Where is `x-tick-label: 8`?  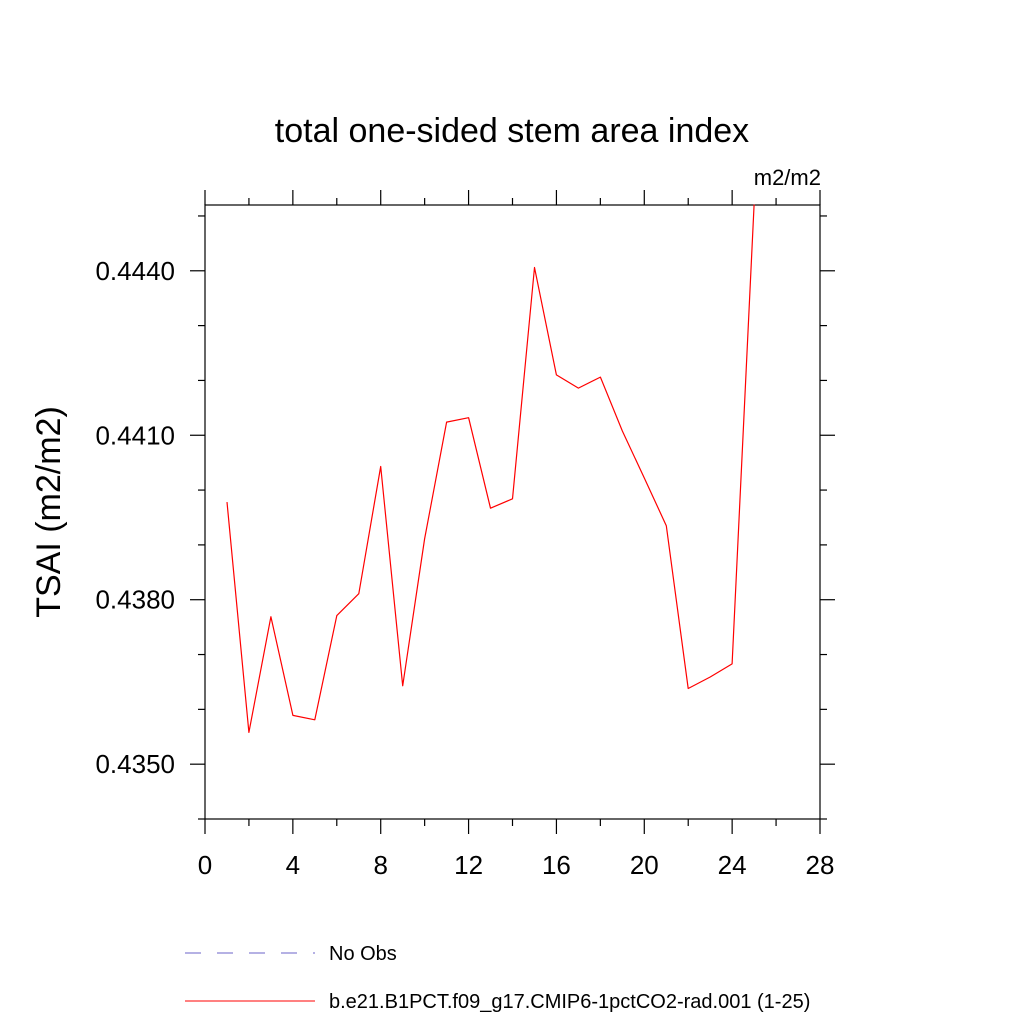
x-tick-label: 8 is located at coordinates (380, 865).